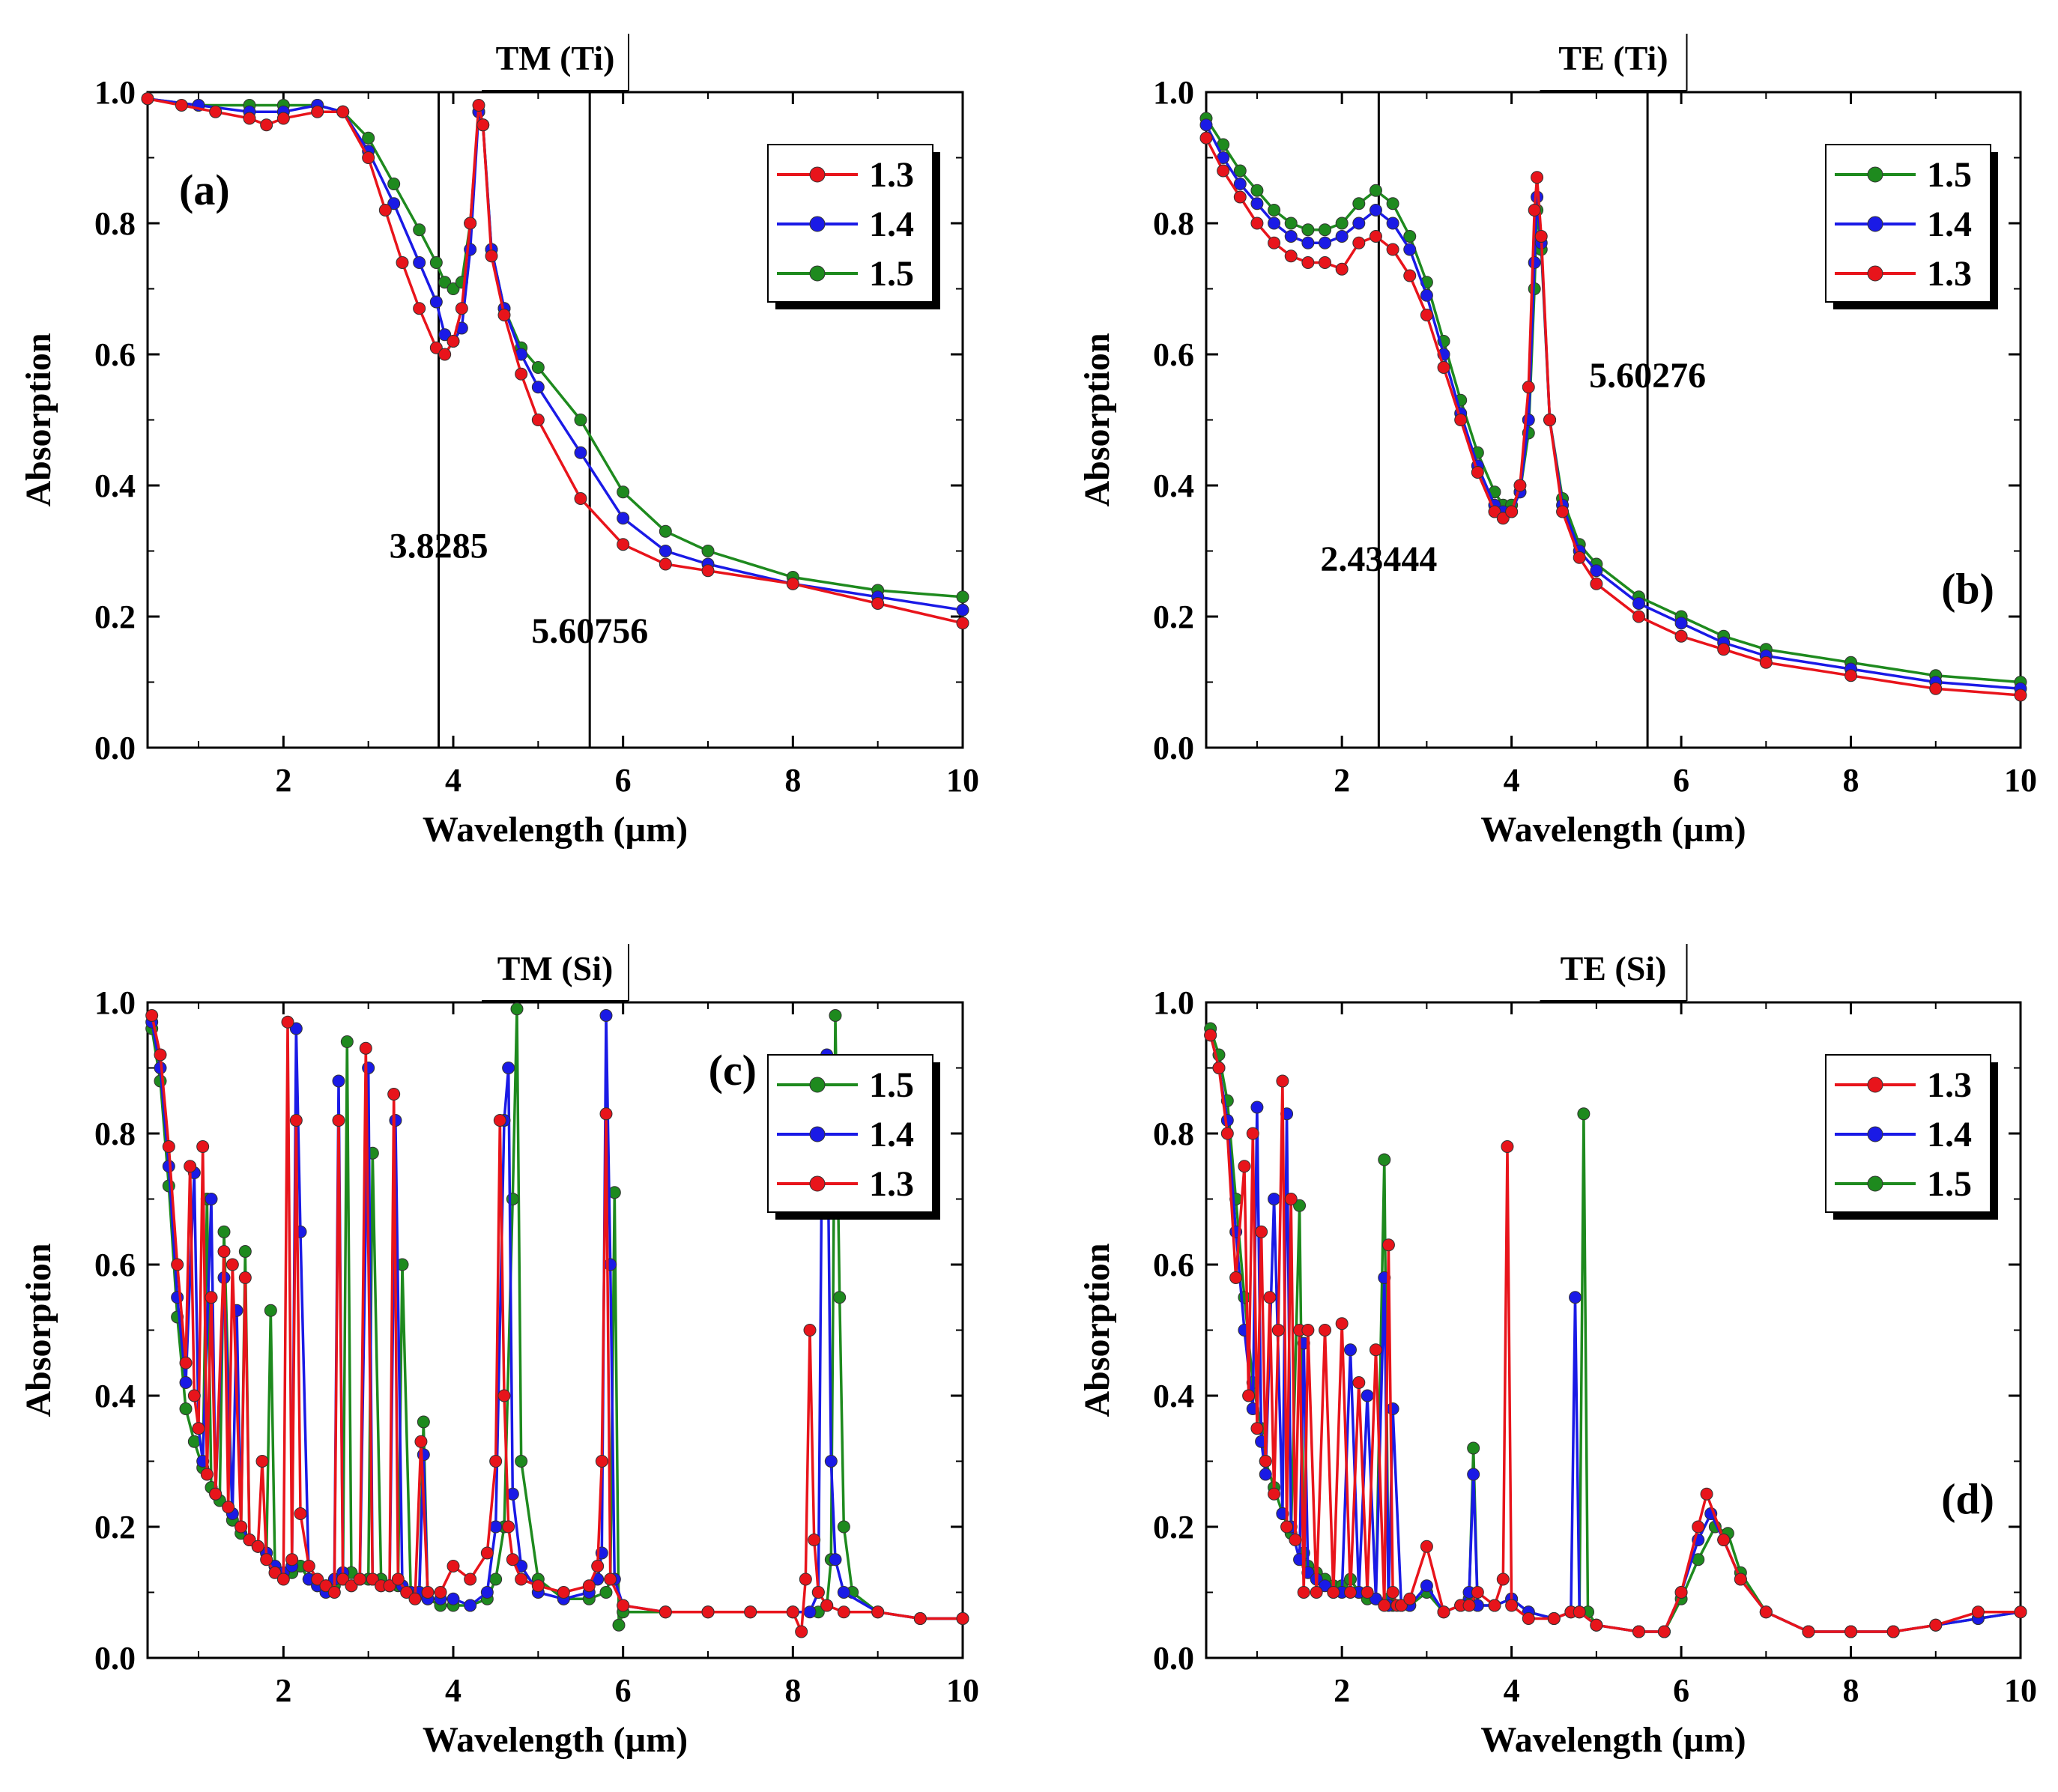  Describe the element at coordinates (1875, 224) in the screenshot. I see `legend-swatch-marker` at that location.